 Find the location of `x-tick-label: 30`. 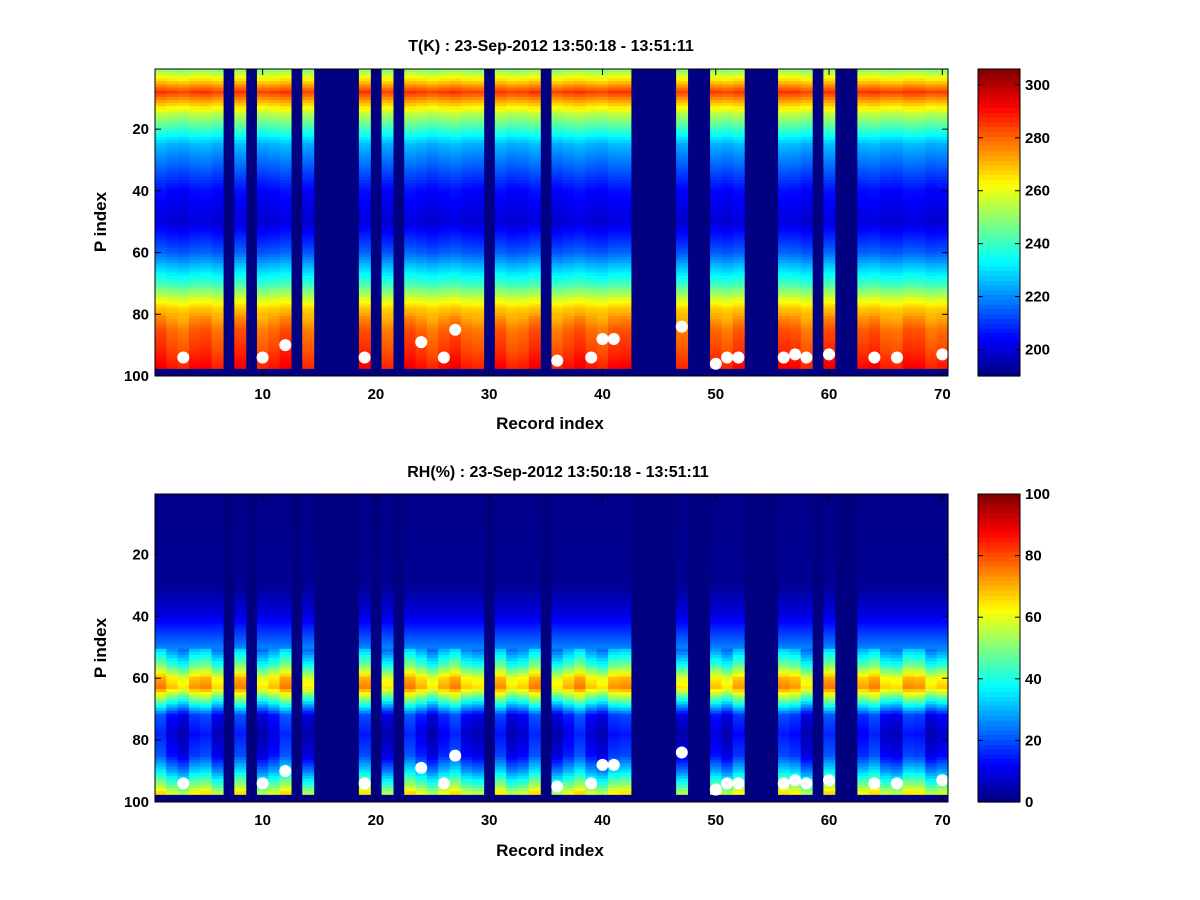

x-tick-label: 30 is located at coordinates (489, 394).